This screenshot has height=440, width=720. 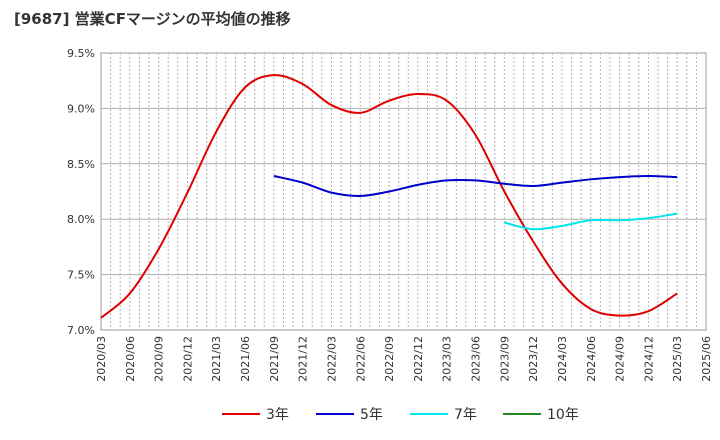 I want to click on legend-label: 7年, so click(x=465, y=415).